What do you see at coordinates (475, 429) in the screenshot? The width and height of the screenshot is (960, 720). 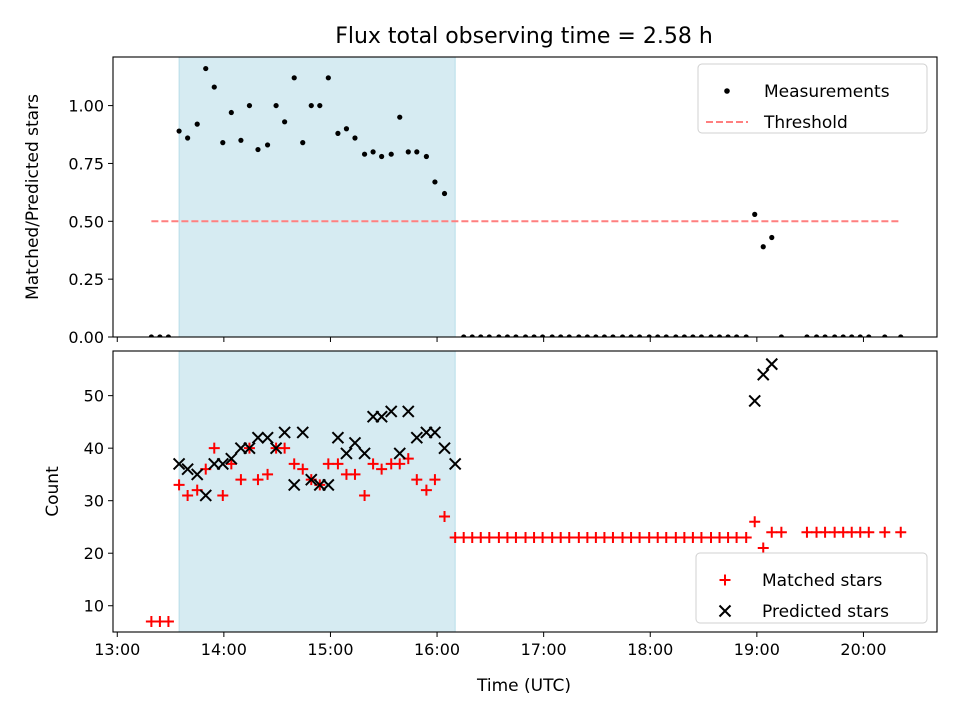 I see `series-predicted-stars` at bounding box center [475, 429].